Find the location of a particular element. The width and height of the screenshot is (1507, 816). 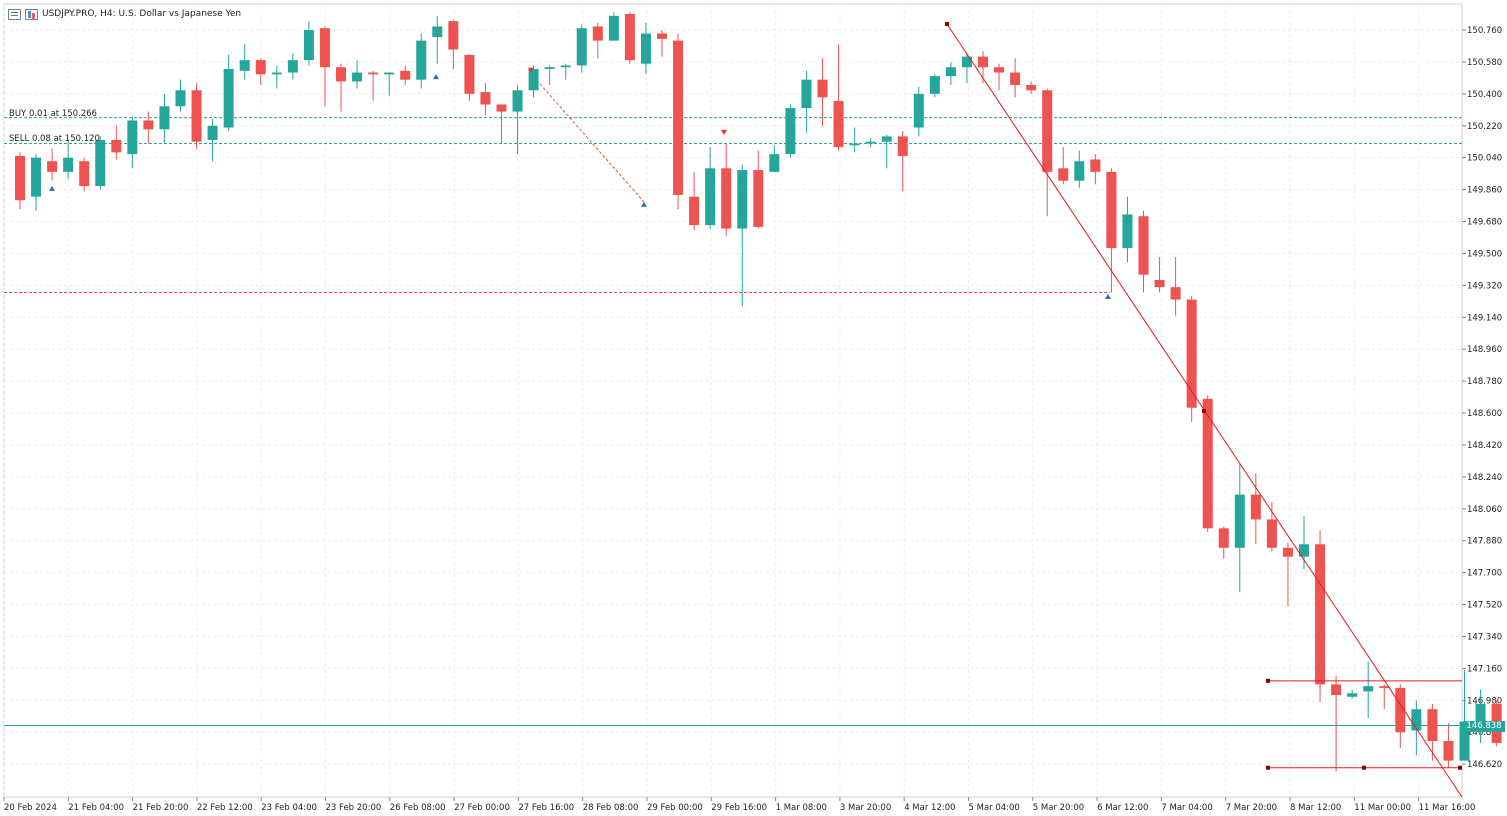

current-price-tag: 146.838 is located at coordinates (1484, 726).